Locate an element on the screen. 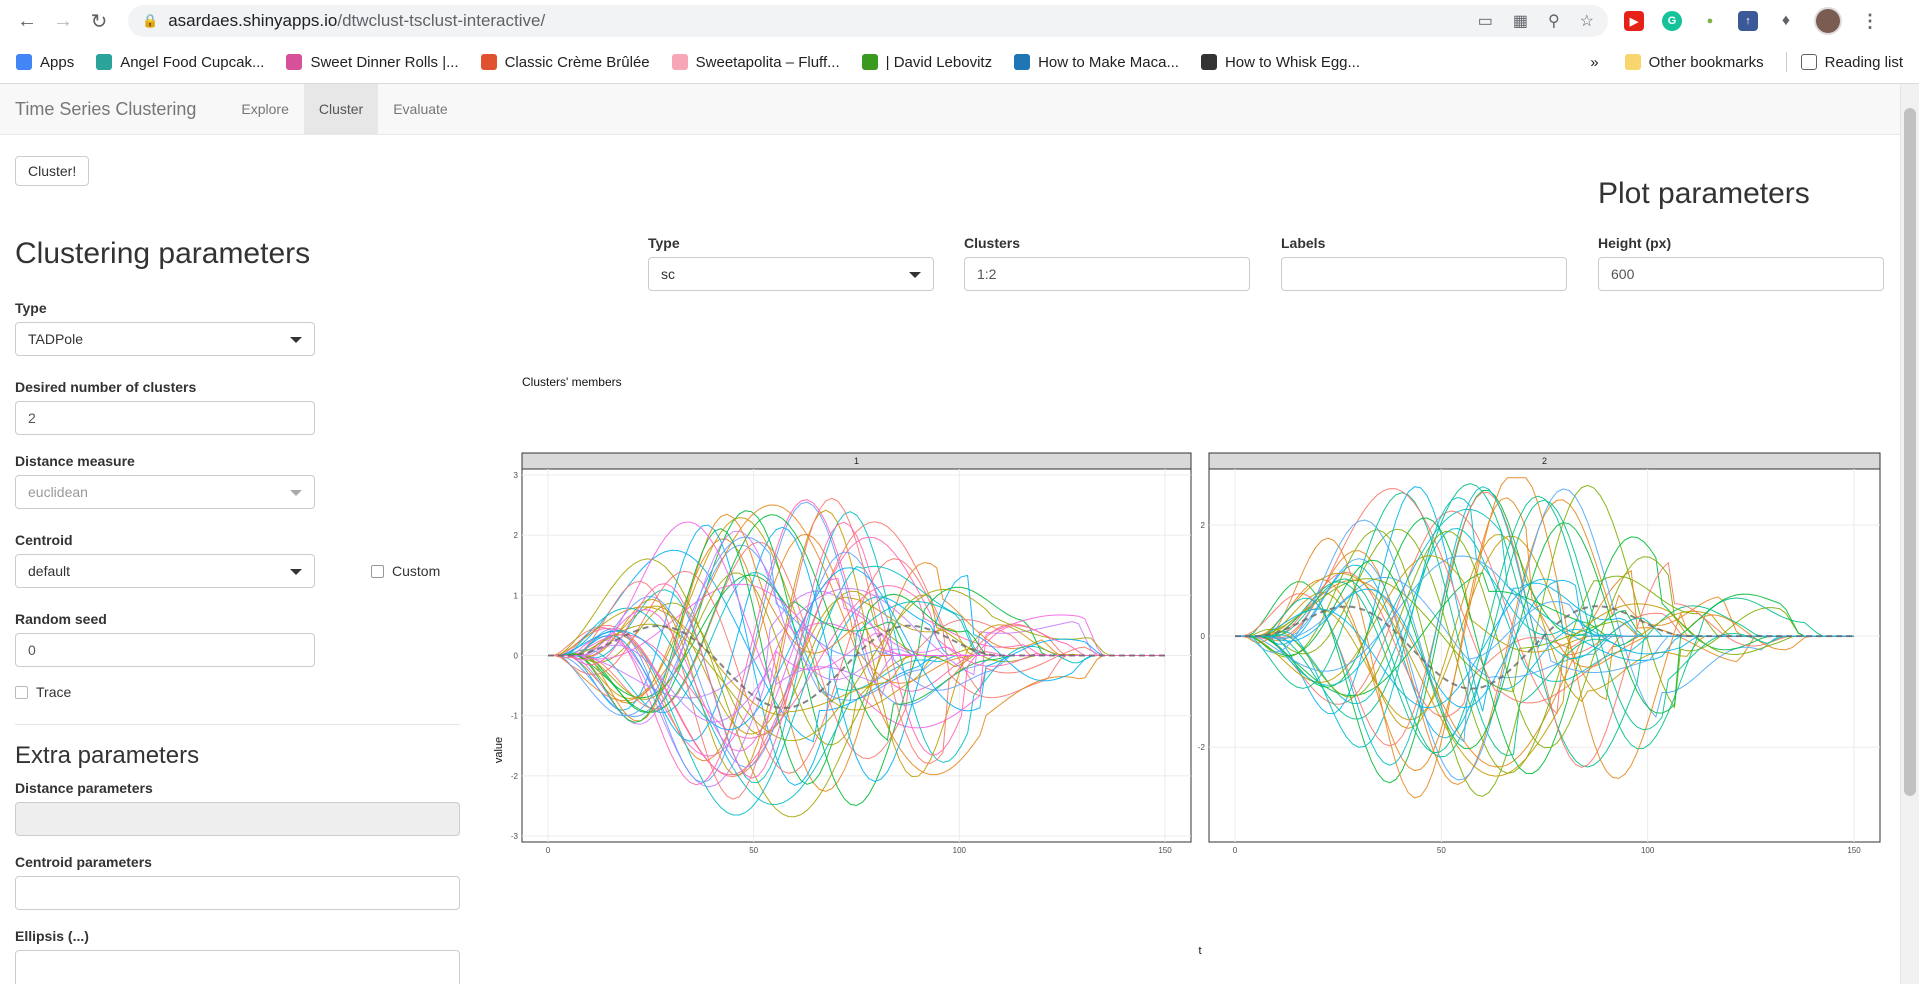 Image resolution: width=1919 pixels, height=984 pixels. distance-select: euclidean is located at coordinates (165, 492).